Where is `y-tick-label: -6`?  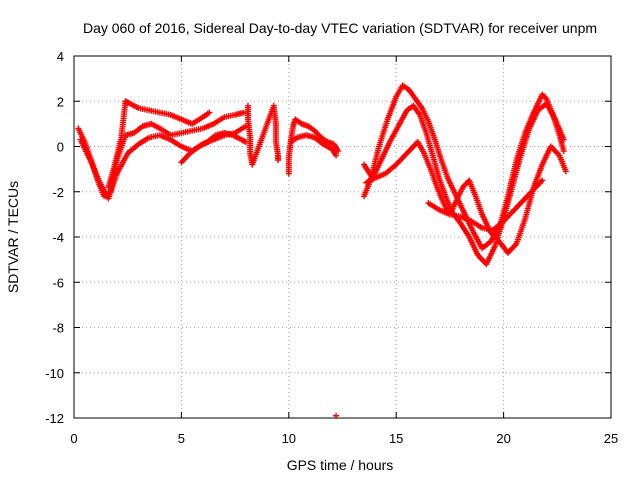 y-tick-label: -6 is located at coordinates (58, 282).